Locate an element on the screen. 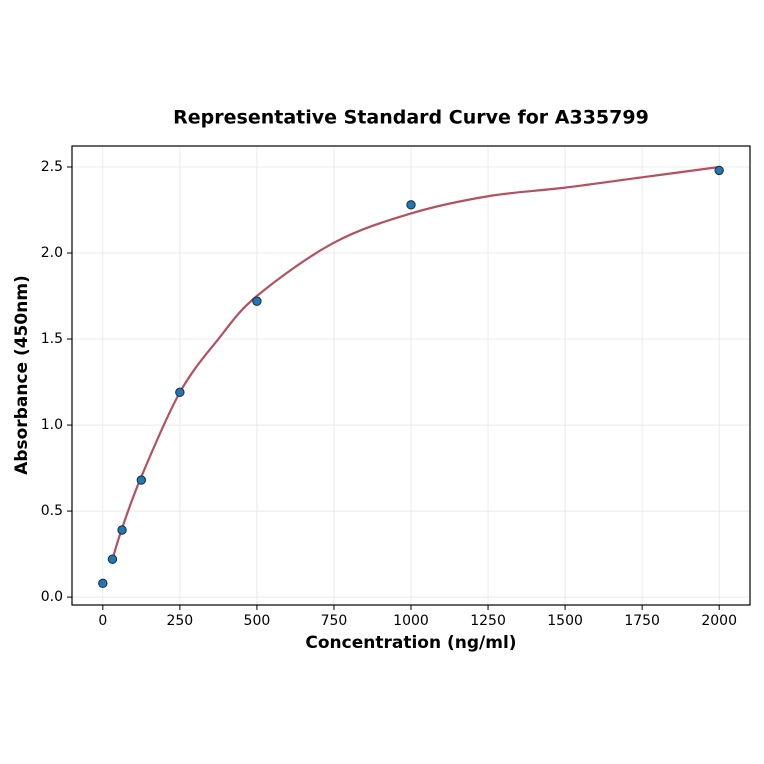 This screenshot has width=764, height=764. x-tick-label: 1000 is located at coordinates (411, 621).